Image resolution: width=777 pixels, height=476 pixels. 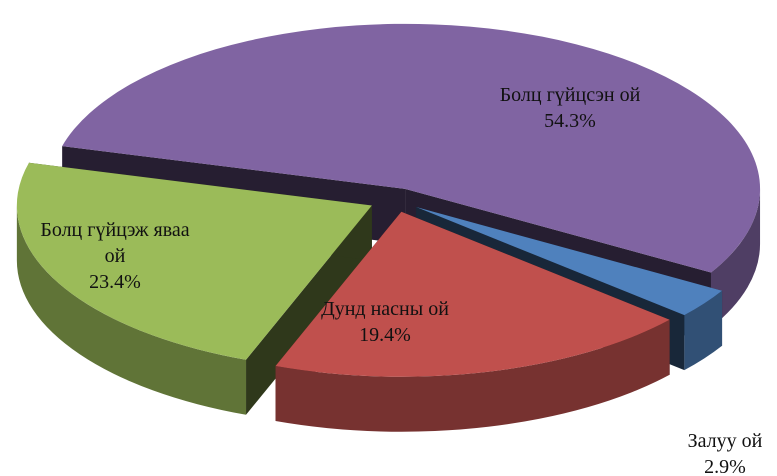 I want to click on data-label: Залуу ой 2.9%, so click(x=721, y=452).